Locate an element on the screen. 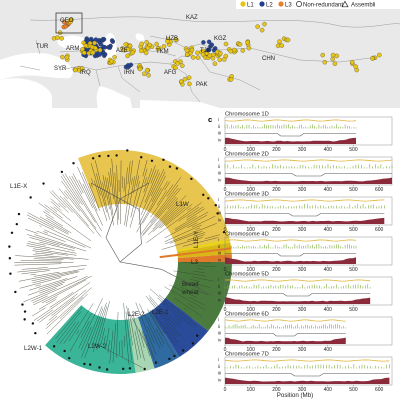  clade-label-l1w: L1W is located at coordinates (182, 204).